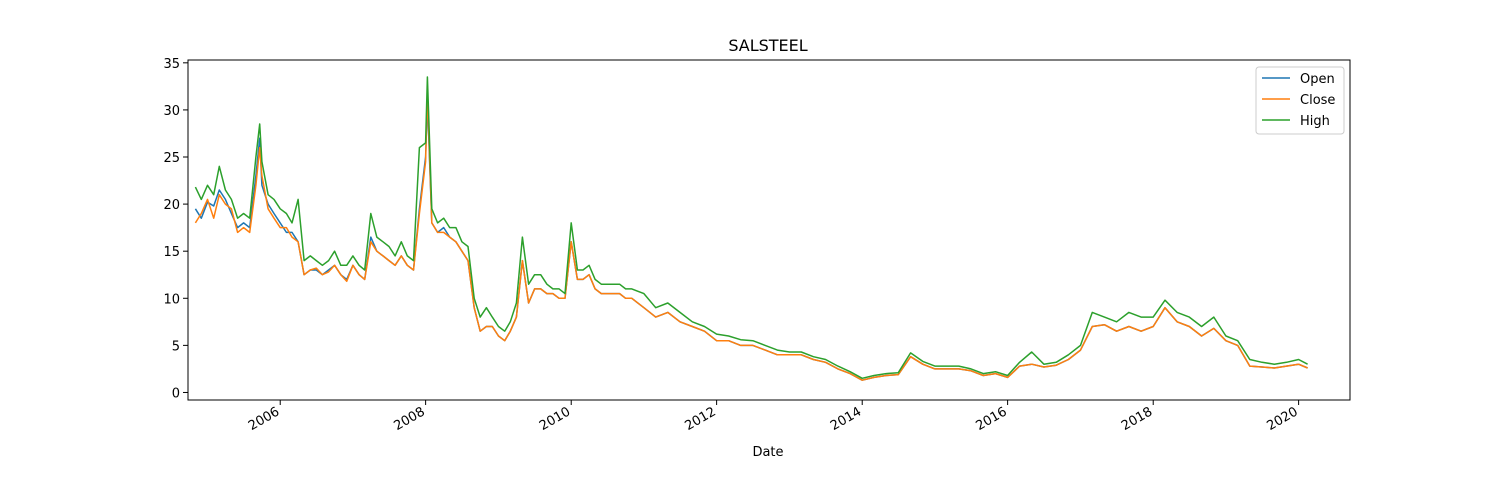 The width and height of the screenshot is (1500, 500). Describe the element at coordinates (171, 158) in the screenshot. I see `y-tick-label: 25` at that location.